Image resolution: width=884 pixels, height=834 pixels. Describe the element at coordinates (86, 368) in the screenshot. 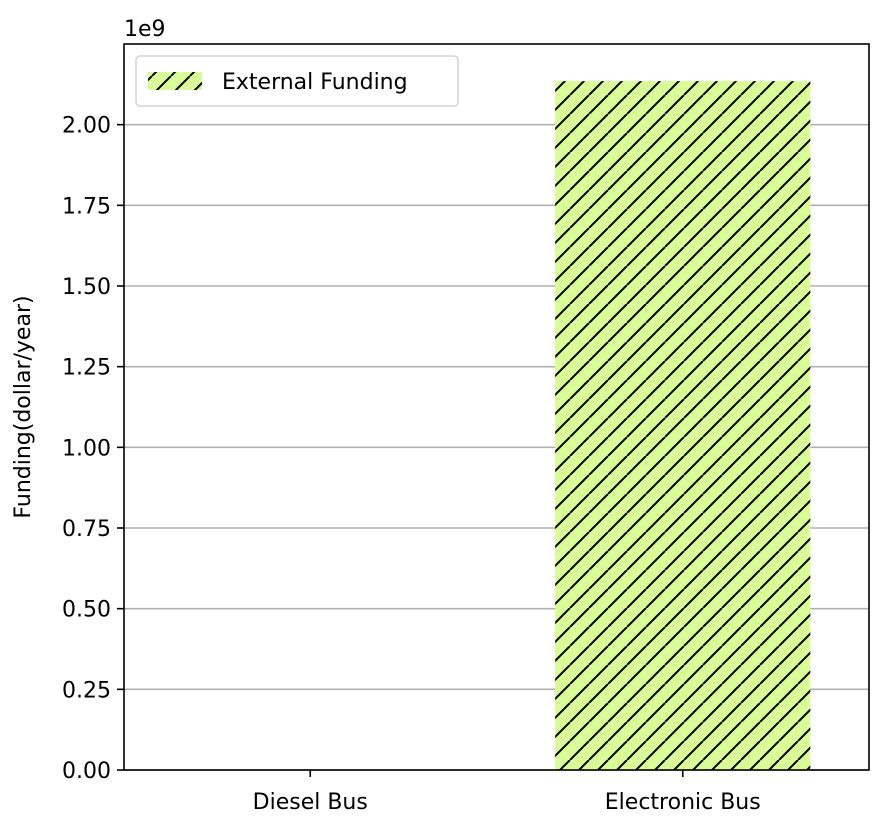

I see `y-tick-label: 1.25` at that location.